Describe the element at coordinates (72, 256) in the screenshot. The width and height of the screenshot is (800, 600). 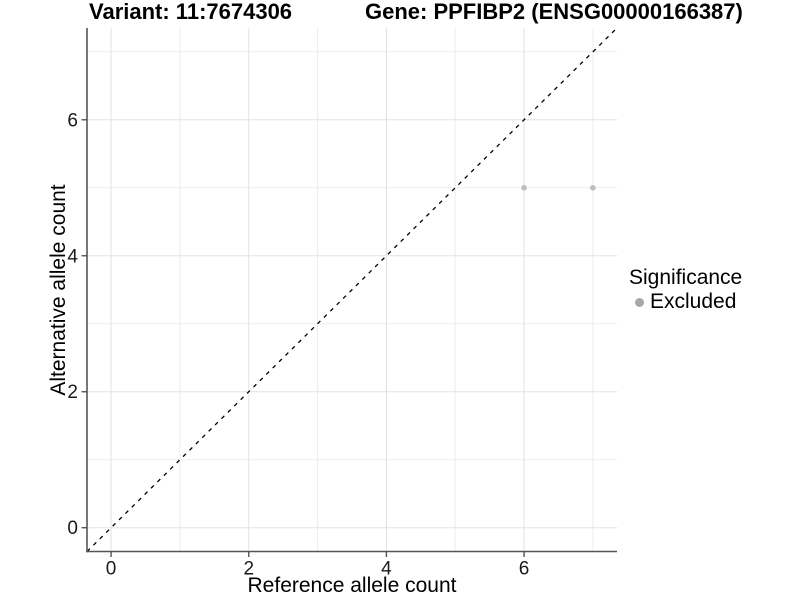
I see `y-tick-label: 4` at that location.